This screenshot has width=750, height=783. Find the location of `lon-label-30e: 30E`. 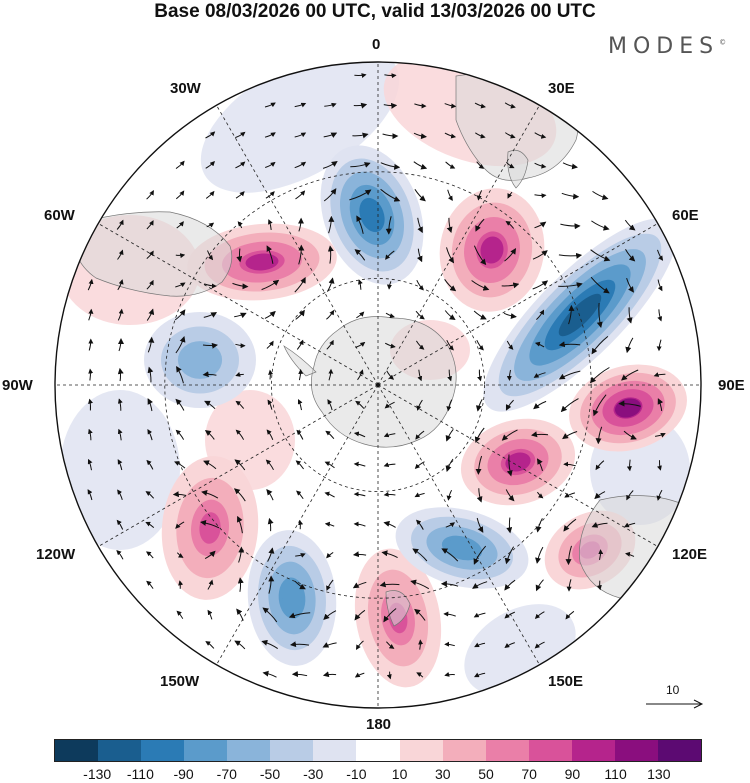

lon-label-30e: 30E is located at coordinates (561, 88).